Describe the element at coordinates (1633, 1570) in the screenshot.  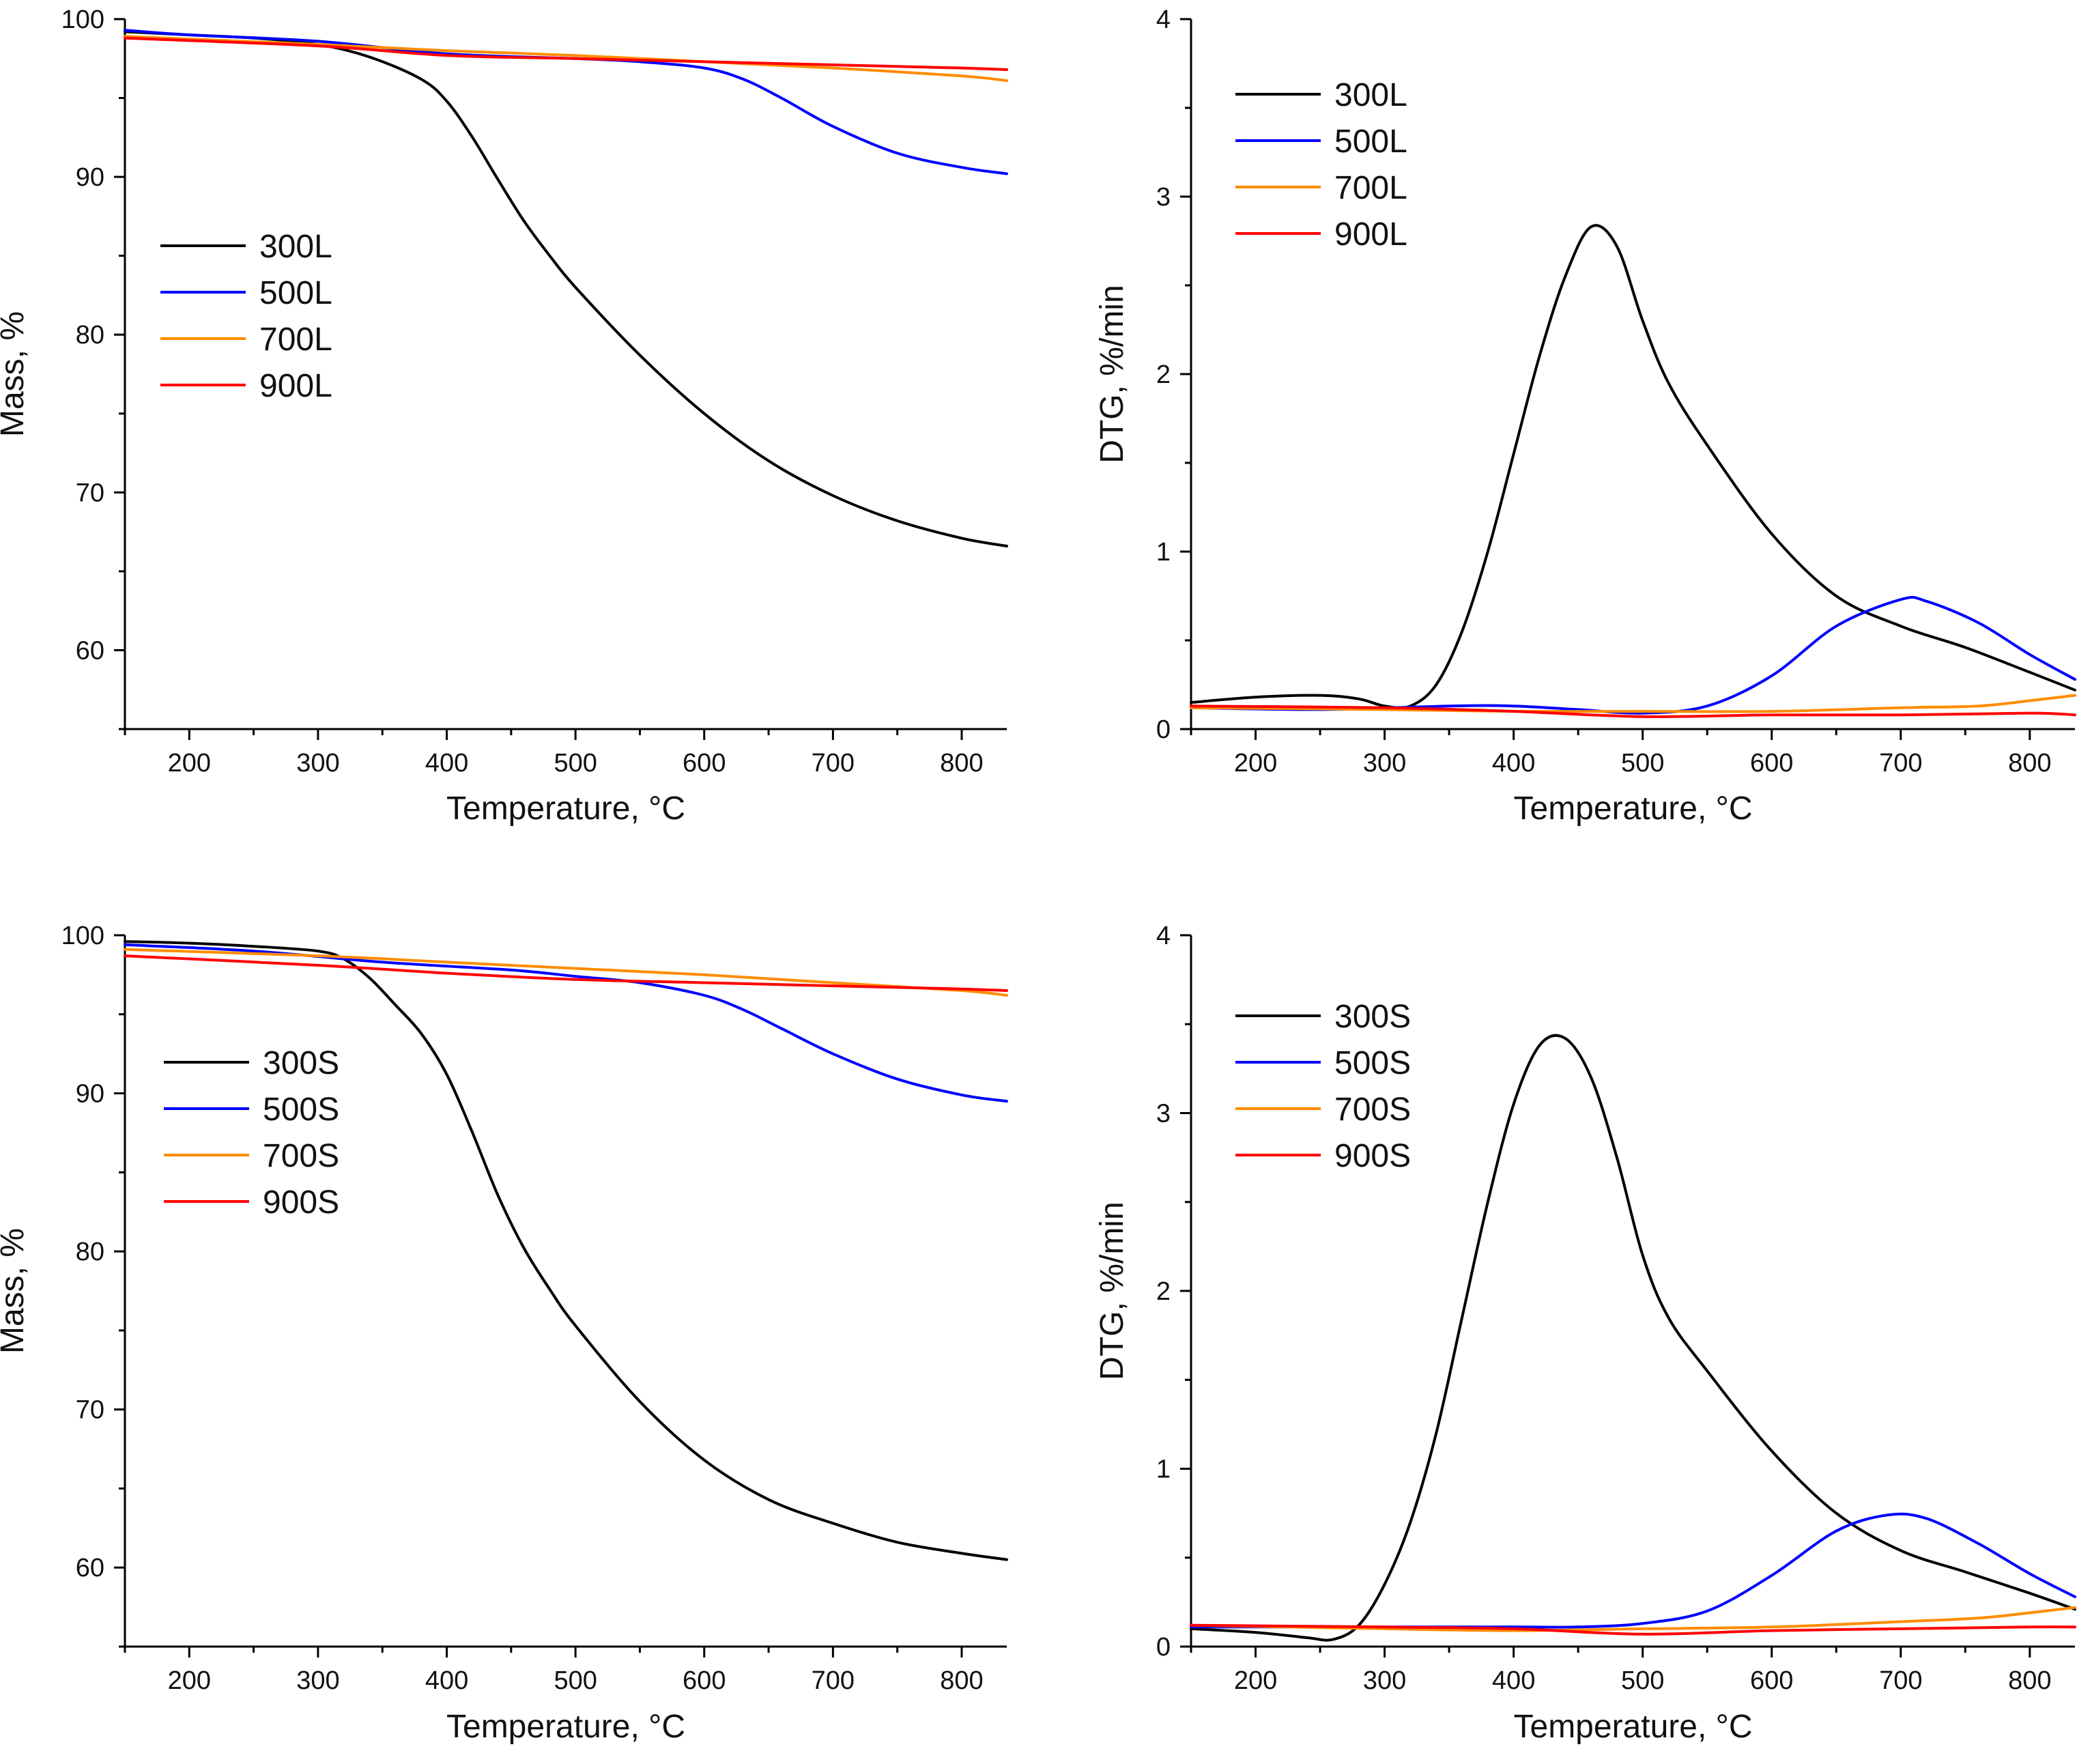
I see `series-line-500S` at that location.